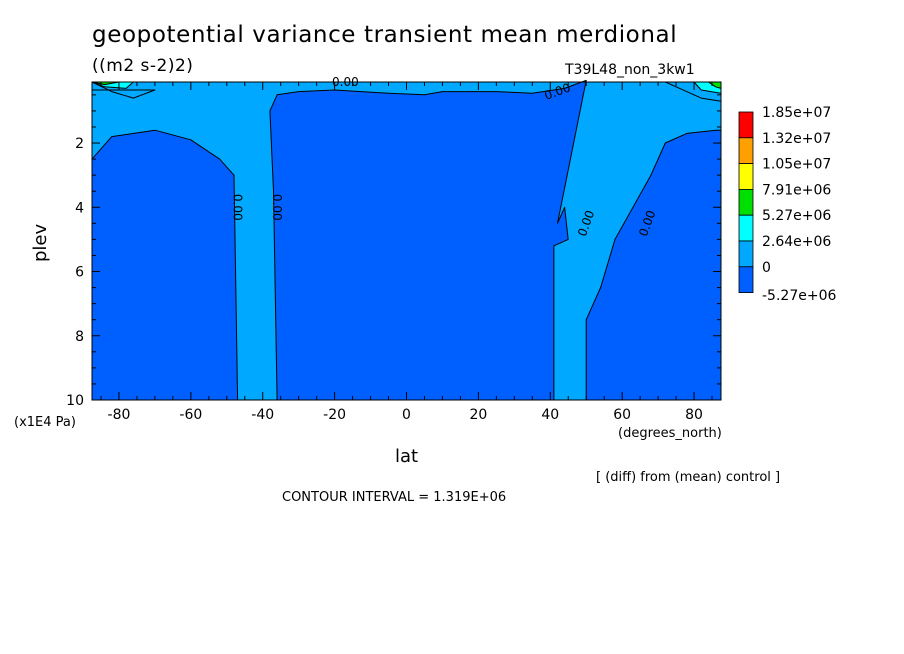  What do you see at coordinates (79, 273) in the screenshot?
I see `y-tick-label-2: 6` at bounding box center [79, 273].